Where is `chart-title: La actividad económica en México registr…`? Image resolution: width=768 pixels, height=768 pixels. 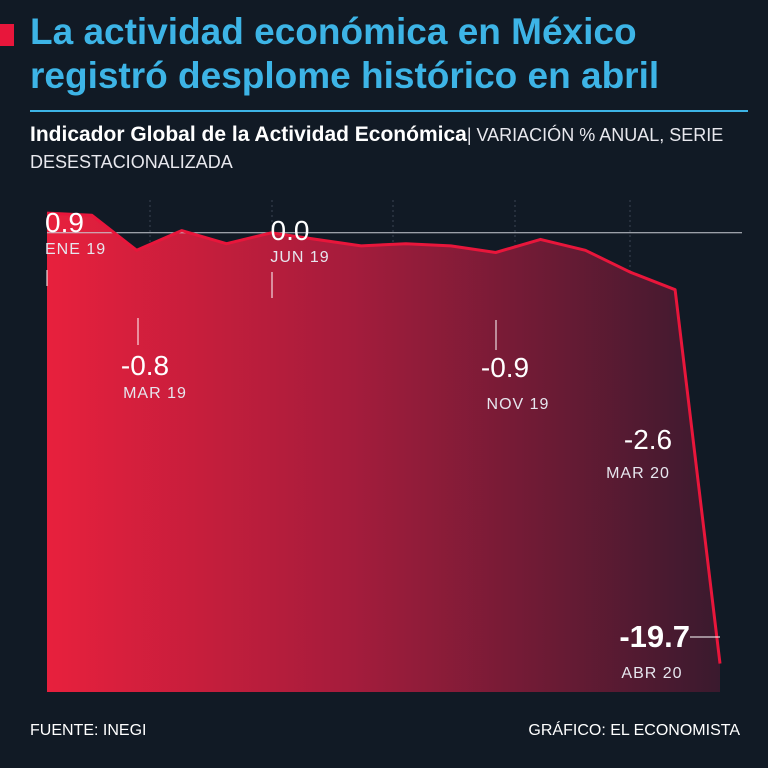
chart-title: La actividad económica en México registr… is located at coordinates (345, 53).